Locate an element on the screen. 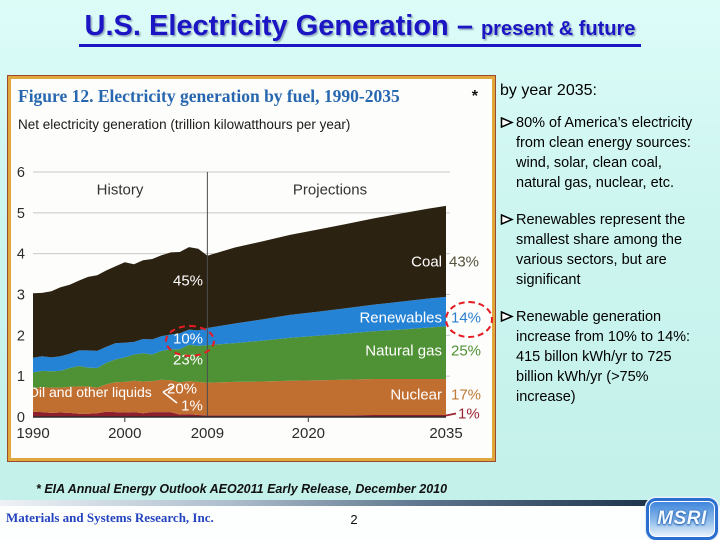 This screenshot has width=720, height=540. figure-asterisk: * is located at coordinates (474, 96).